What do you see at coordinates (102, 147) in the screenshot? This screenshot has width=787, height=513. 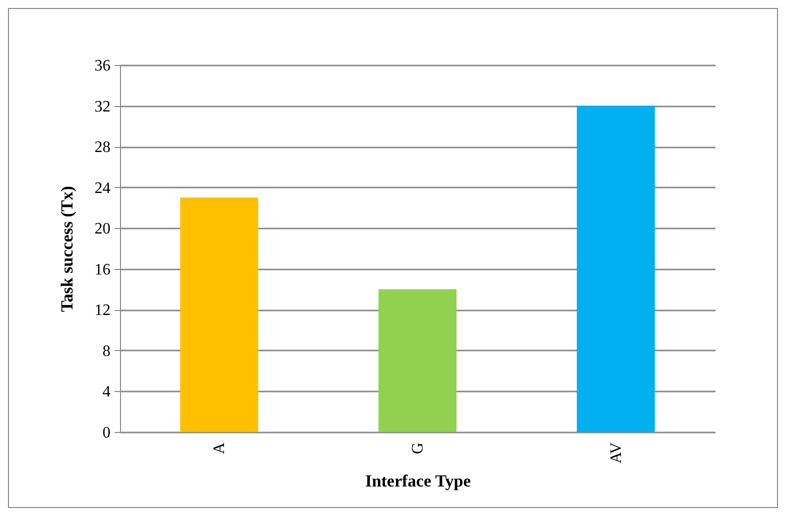 I see `y-tick-label: 28` at bounding box center [102, 147].